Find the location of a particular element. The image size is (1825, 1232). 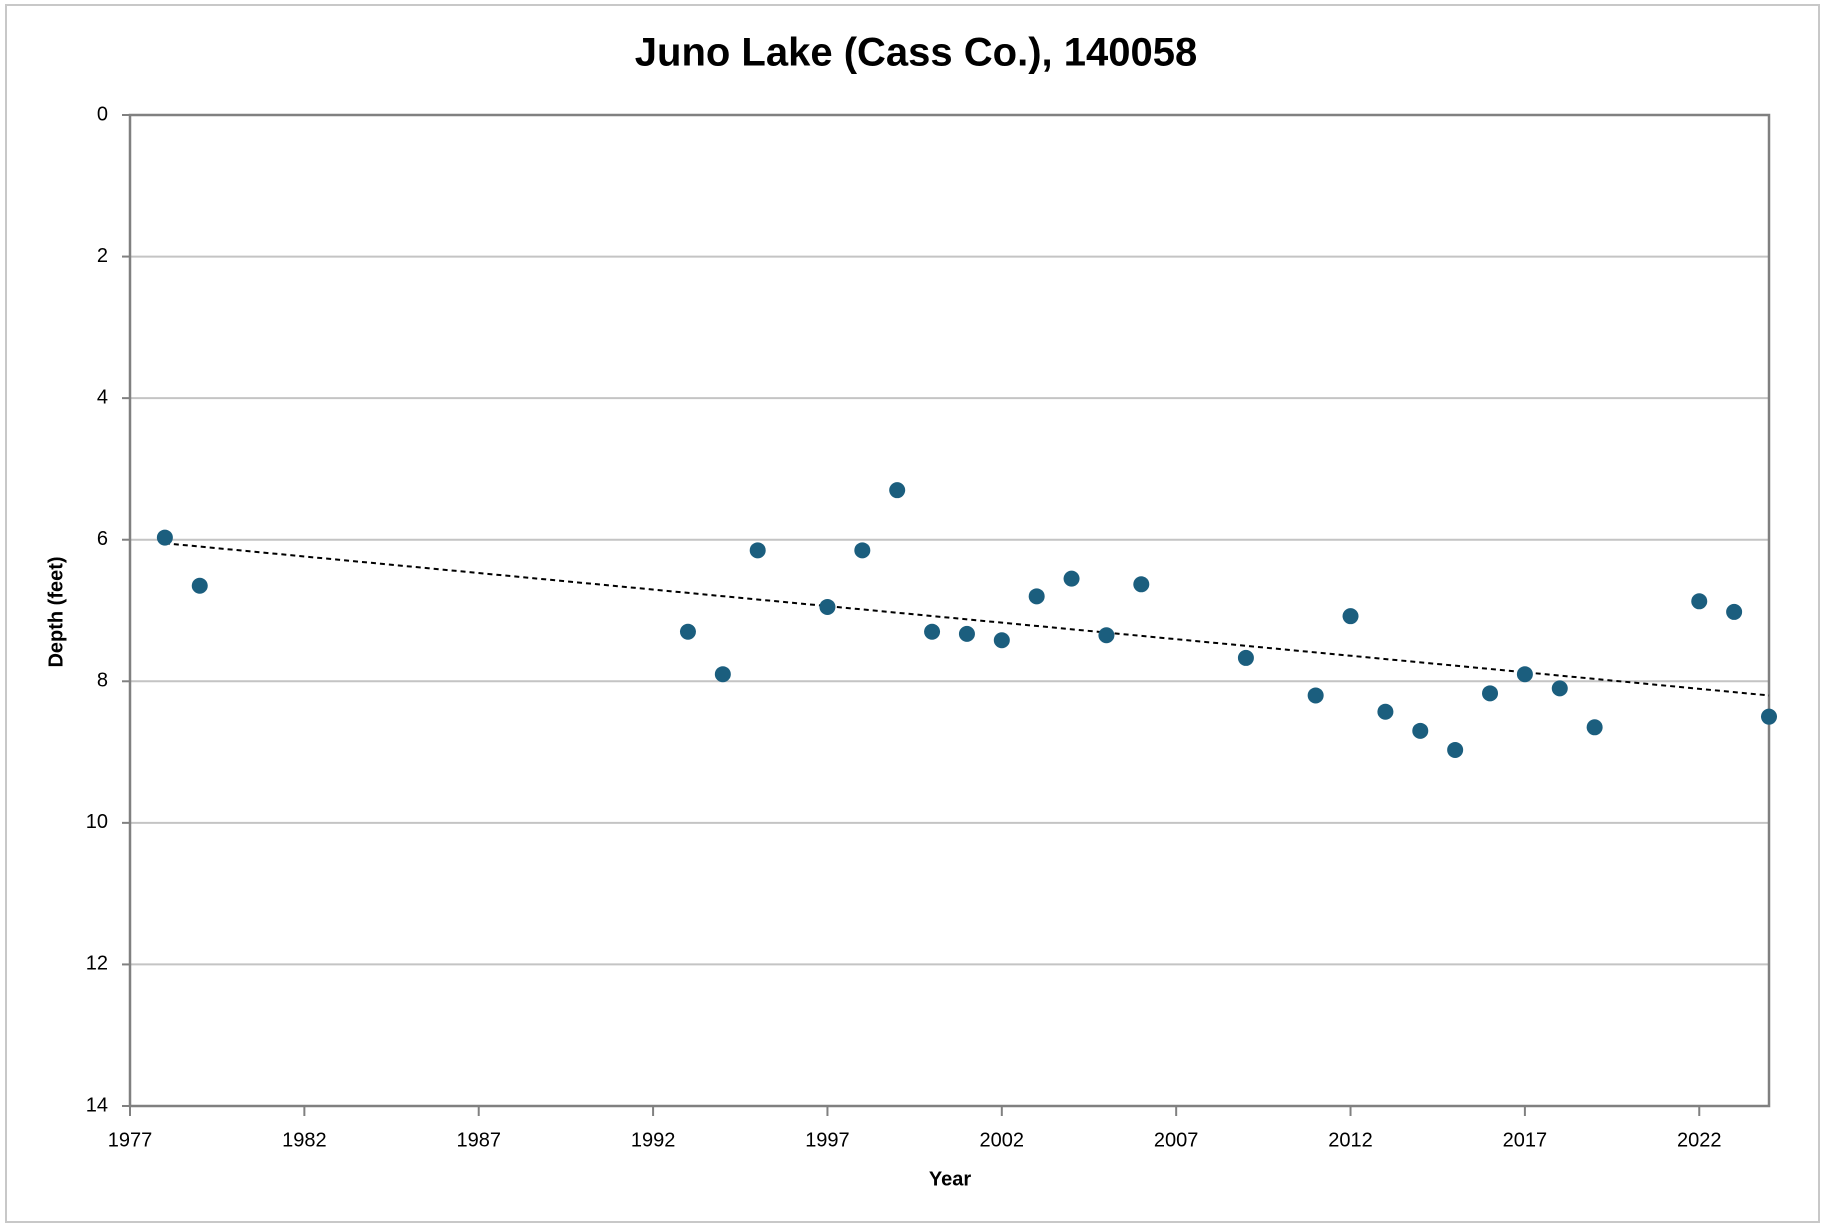

y-tick-label: 12 is located at coordinates (97, 964).